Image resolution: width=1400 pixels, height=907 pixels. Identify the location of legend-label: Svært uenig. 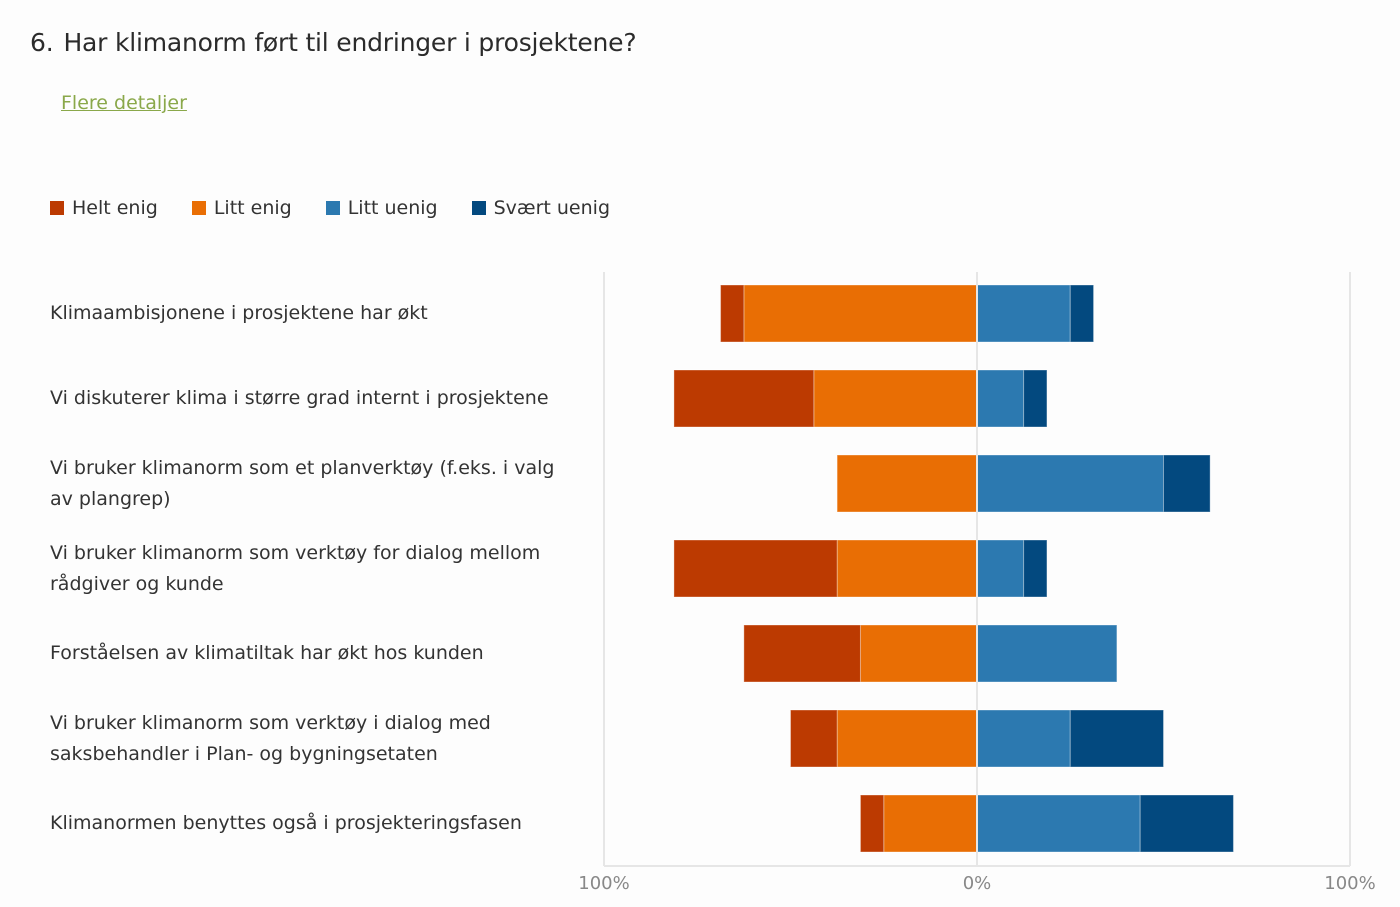
(551, 208).